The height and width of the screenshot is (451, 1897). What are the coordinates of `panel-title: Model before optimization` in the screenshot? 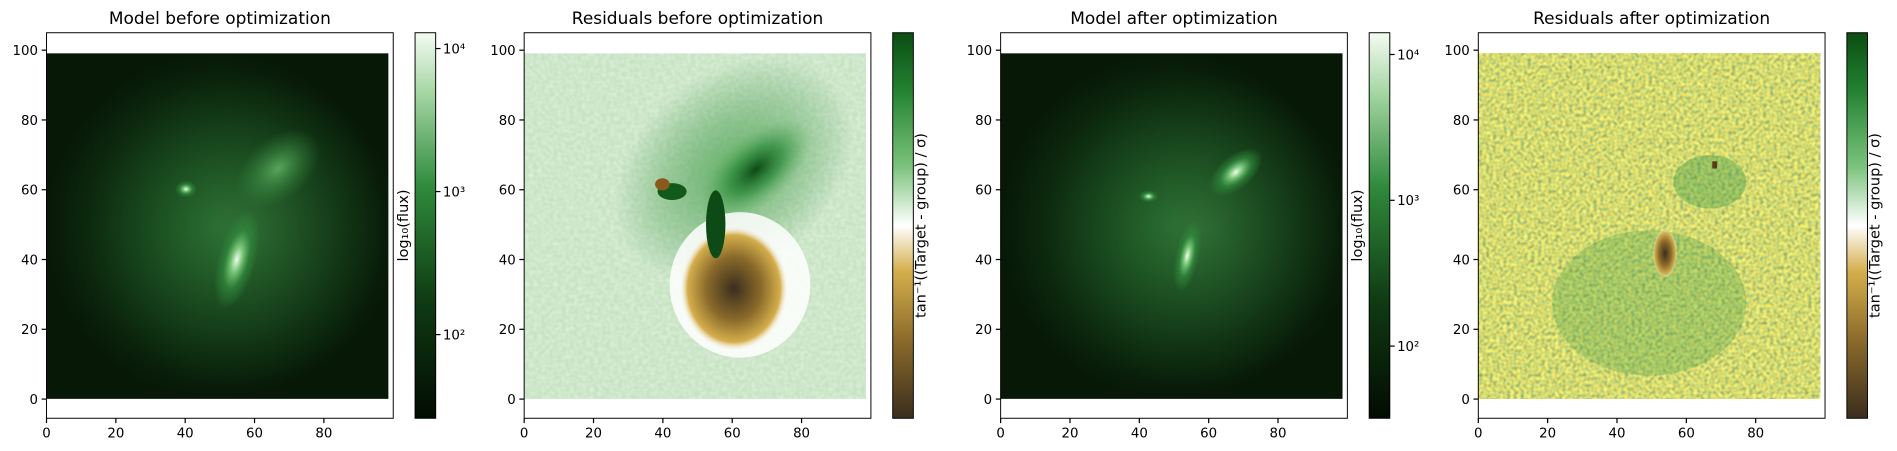 It's located at (220, 19).